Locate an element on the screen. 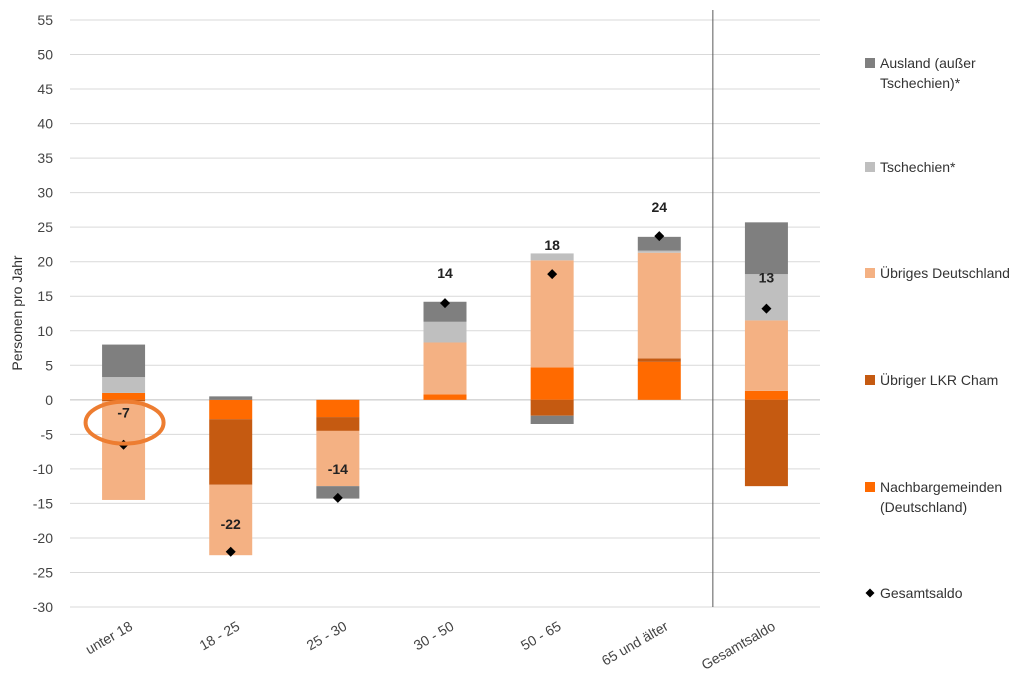 This screenshot has height=682, width=1026. legend-label: Tschechien* is located at coordinates (918, 167).